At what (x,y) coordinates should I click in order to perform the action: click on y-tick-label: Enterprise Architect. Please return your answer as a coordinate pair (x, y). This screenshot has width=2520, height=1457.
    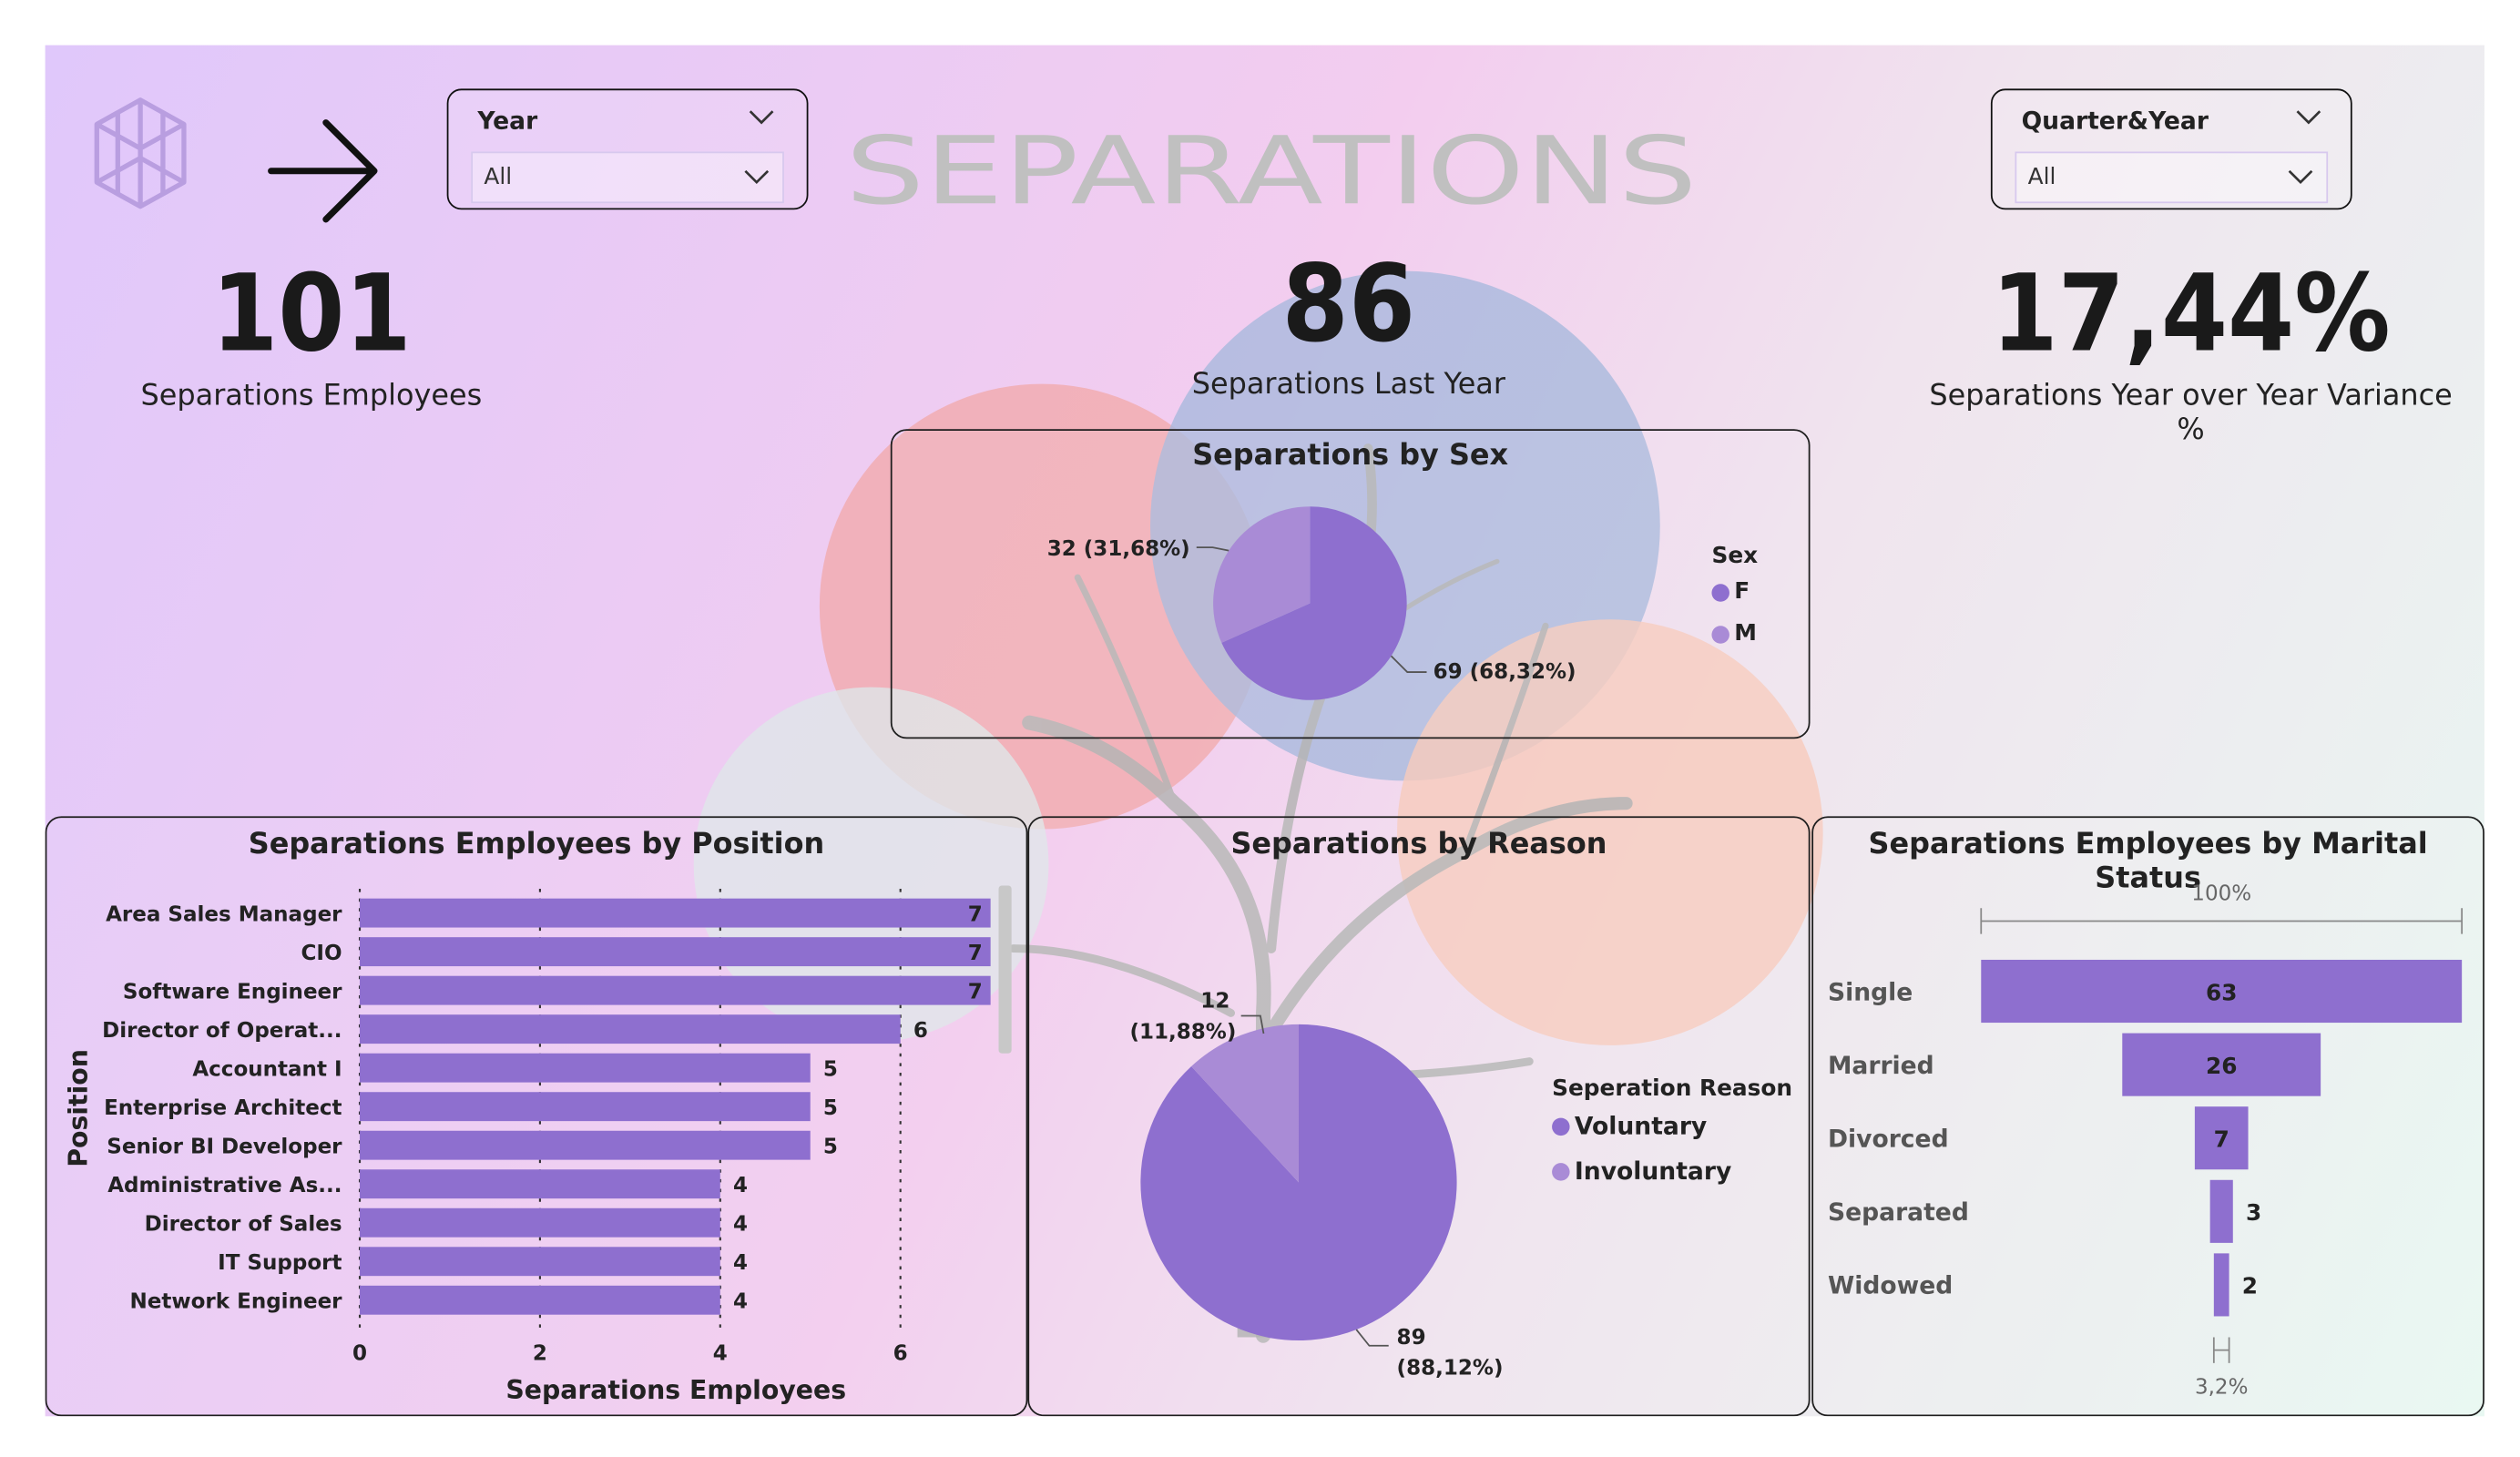
    Looking at the image, I should click on (223, 1108).